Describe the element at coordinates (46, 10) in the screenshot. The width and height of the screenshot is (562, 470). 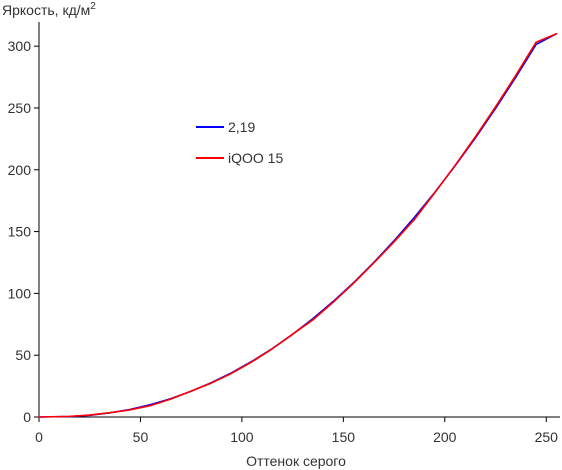
I see `y-axis-label-text: Яркость, кд/м` at that location.